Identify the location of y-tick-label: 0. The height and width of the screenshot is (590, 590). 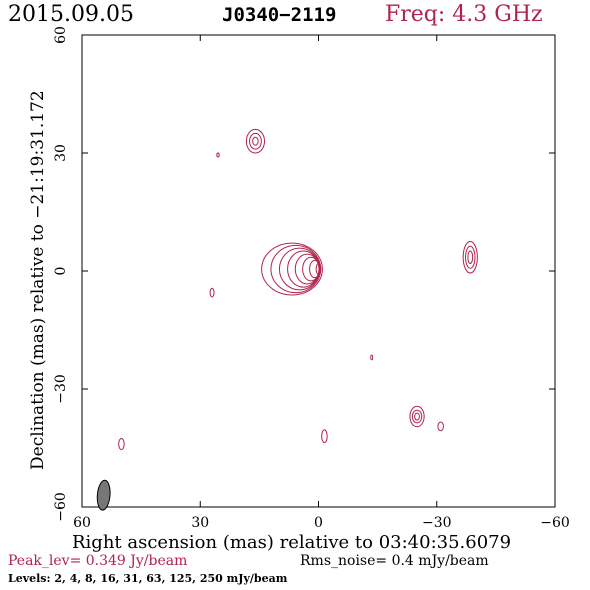
(61, 271).